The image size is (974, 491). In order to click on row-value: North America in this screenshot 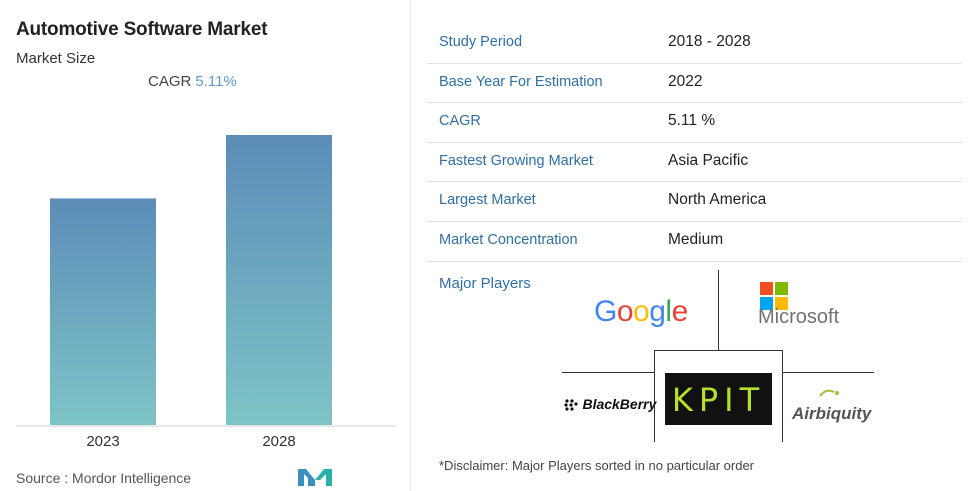, I will do `click(717, 200)`.